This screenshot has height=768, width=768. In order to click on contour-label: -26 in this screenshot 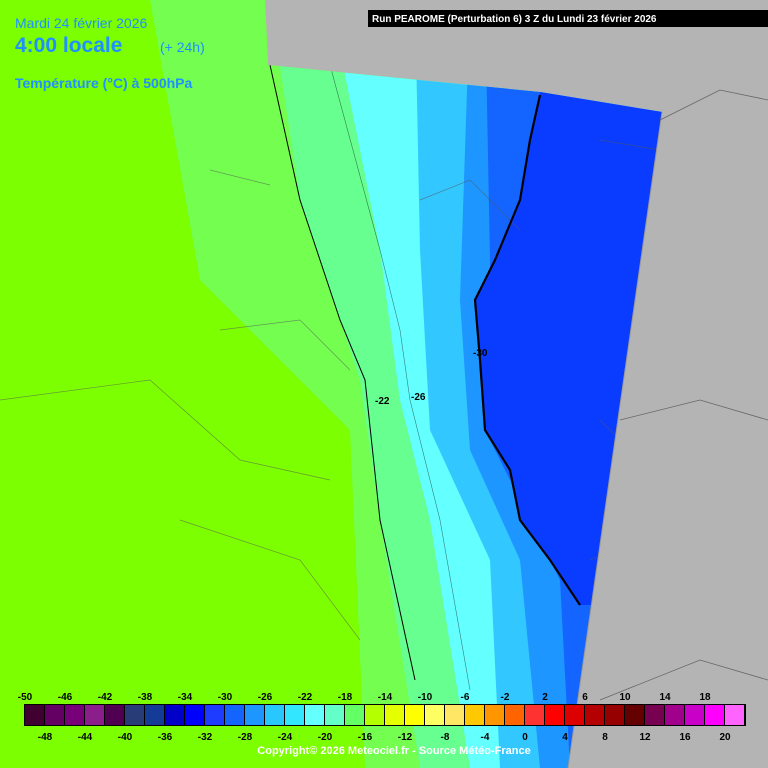, I will do `click(418, 397)`.